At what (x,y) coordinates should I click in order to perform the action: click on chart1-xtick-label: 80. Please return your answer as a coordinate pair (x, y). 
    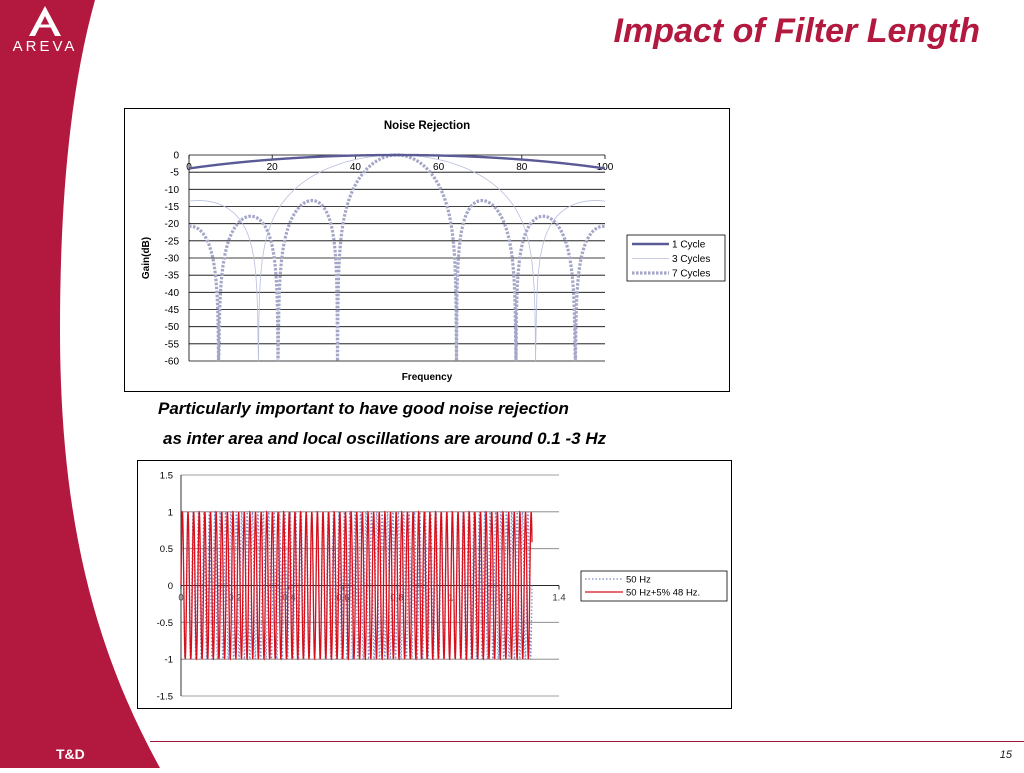
    Looking at the image, I should click on (522, 167).